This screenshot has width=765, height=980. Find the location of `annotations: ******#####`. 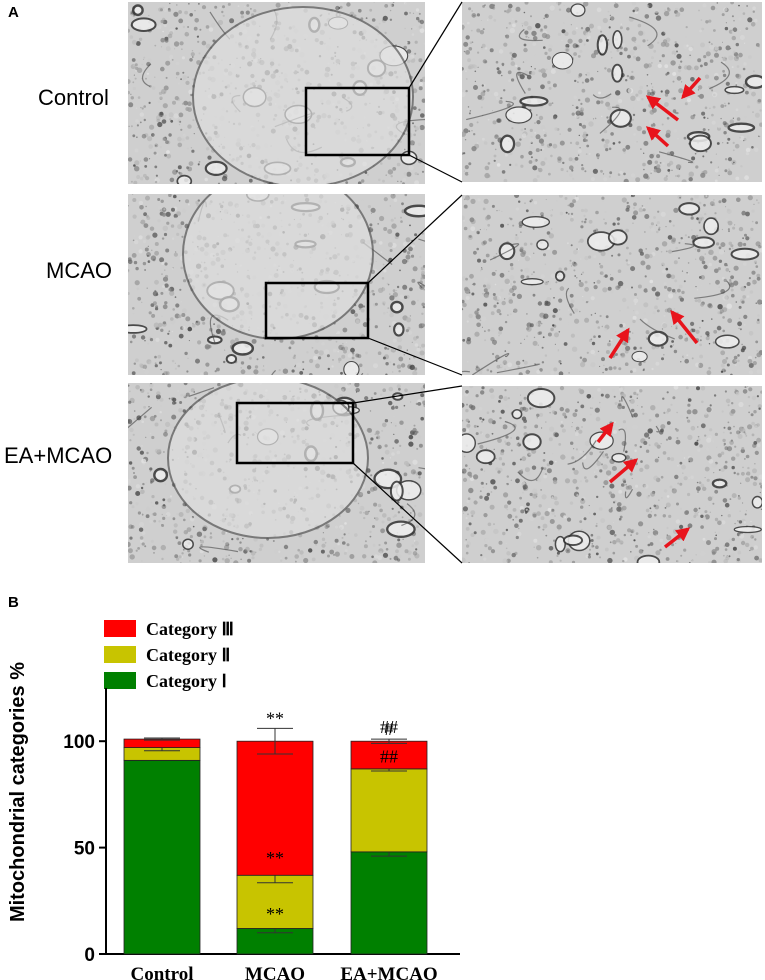

annotations: ******##### is located at coordinates (332, 816).